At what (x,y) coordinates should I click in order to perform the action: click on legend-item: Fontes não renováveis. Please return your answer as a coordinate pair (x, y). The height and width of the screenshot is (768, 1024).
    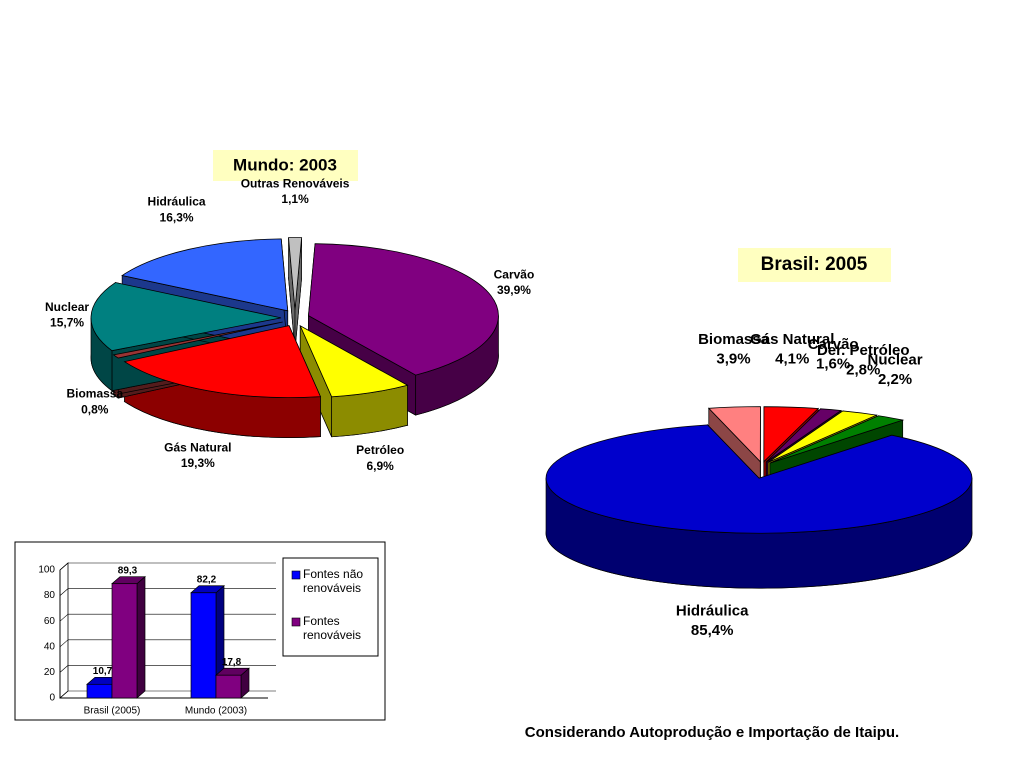
    Looking at the image, I should click on (333, 581).